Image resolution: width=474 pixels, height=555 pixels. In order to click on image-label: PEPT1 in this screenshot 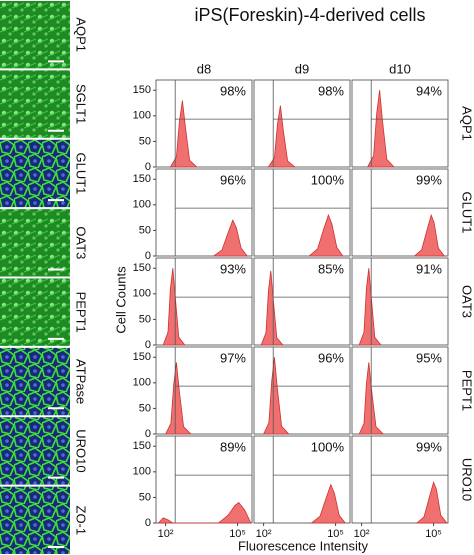, I will do `click(81, 312)`.